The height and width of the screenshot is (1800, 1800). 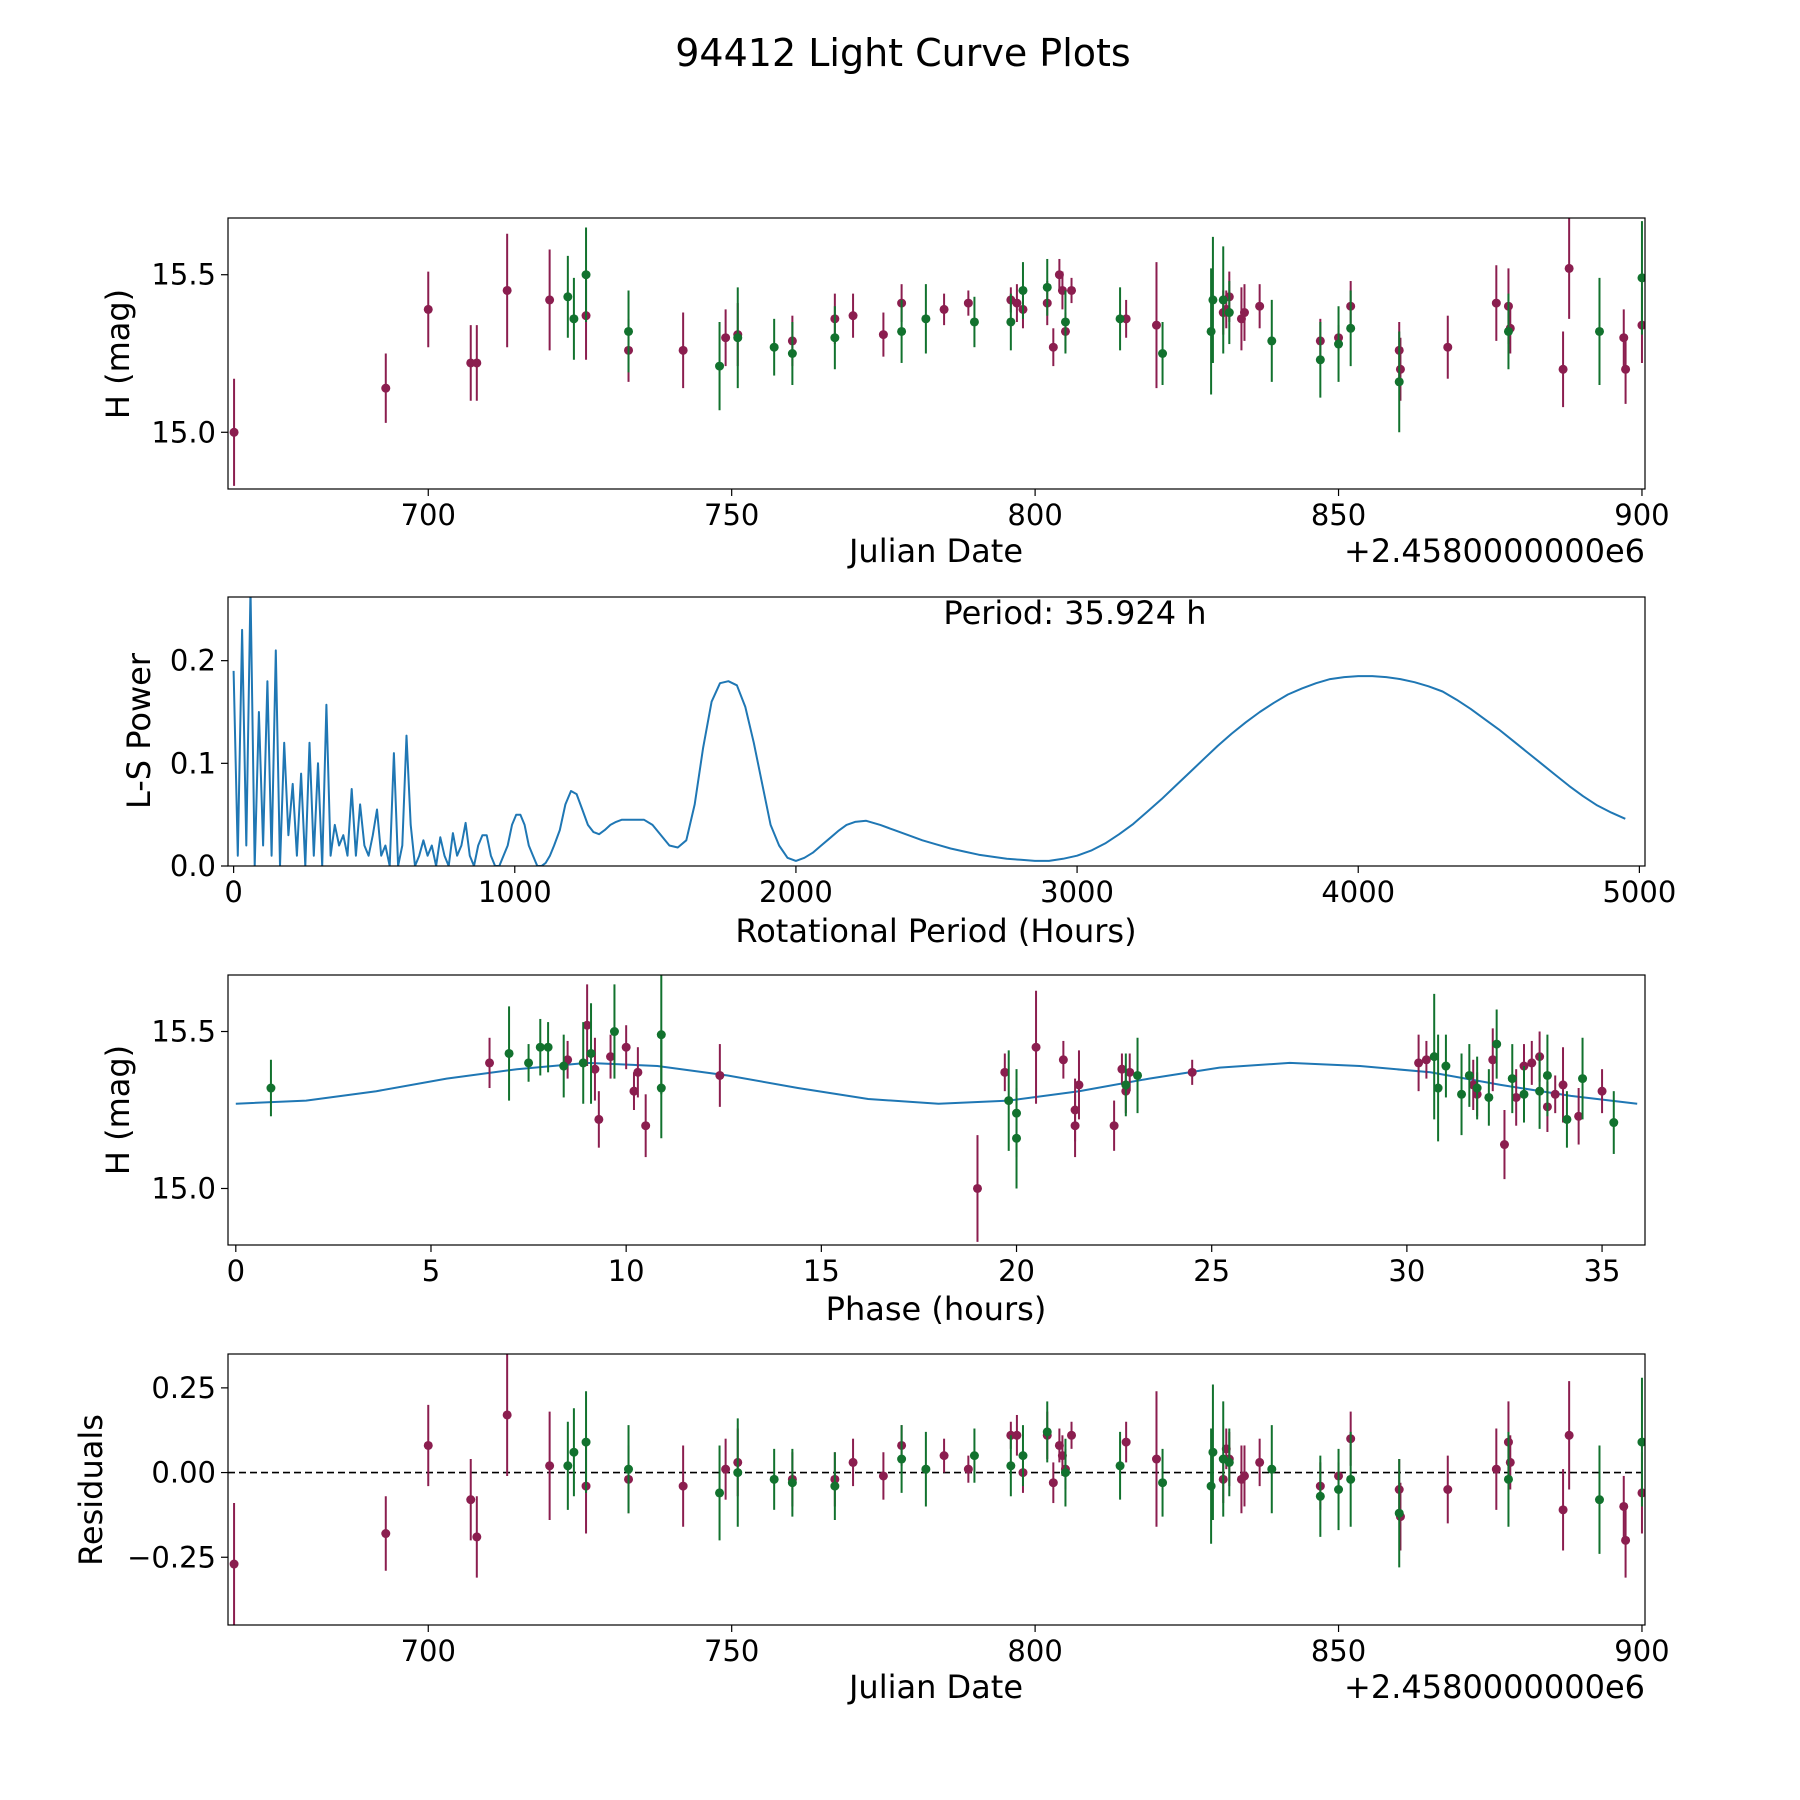 I want to click on phased-ticks: 0 5 10 15 20 25 30 35 15.0 15.5, so click(x=885, y=1151).